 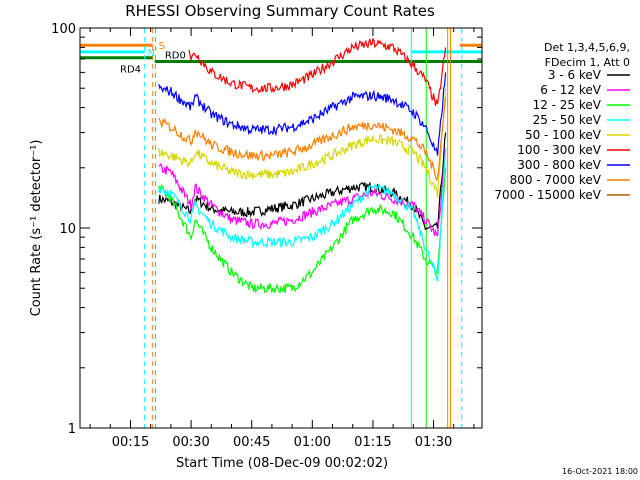 I want to click on x-tick-label: 00:45, so click(x=251, y=442).